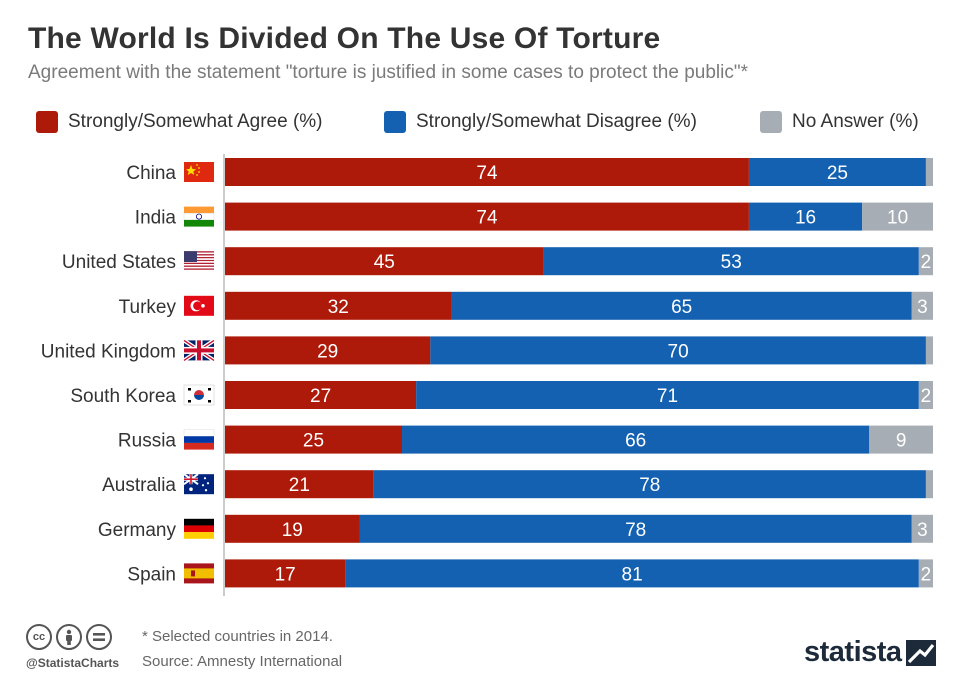  What do you see at coordinates (678, 351) in the screenshot?
I see `data-label: 70` at bounding box center [678, 351].